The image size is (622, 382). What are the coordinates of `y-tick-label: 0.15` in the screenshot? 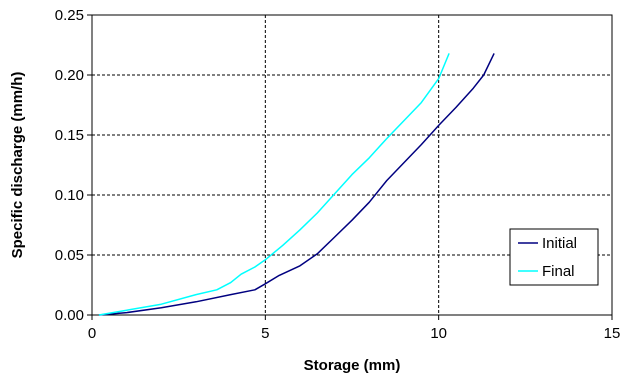 It's located at (69, 135).